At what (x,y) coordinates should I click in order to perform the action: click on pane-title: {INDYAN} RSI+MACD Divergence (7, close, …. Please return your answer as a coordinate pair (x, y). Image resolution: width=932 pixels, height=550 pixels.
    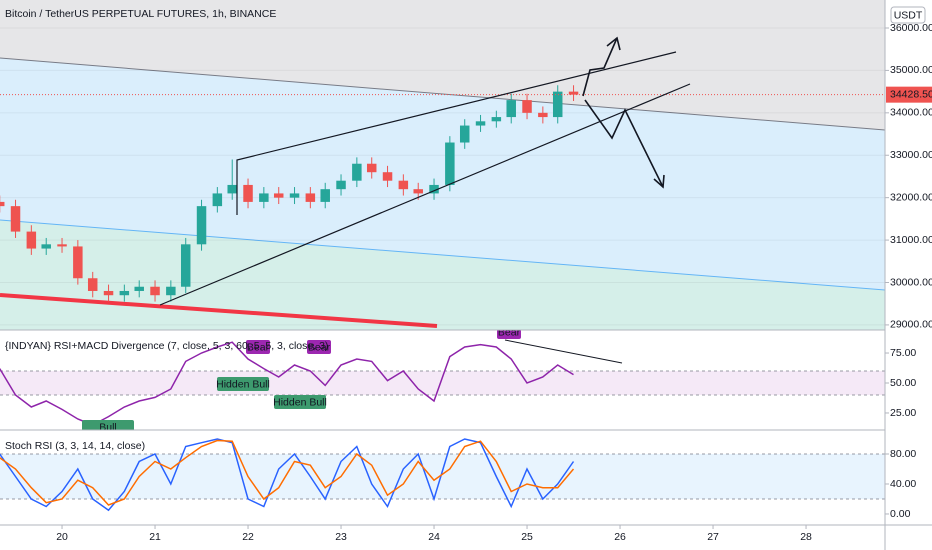
    Looking at the image, I should click on (166, 346).